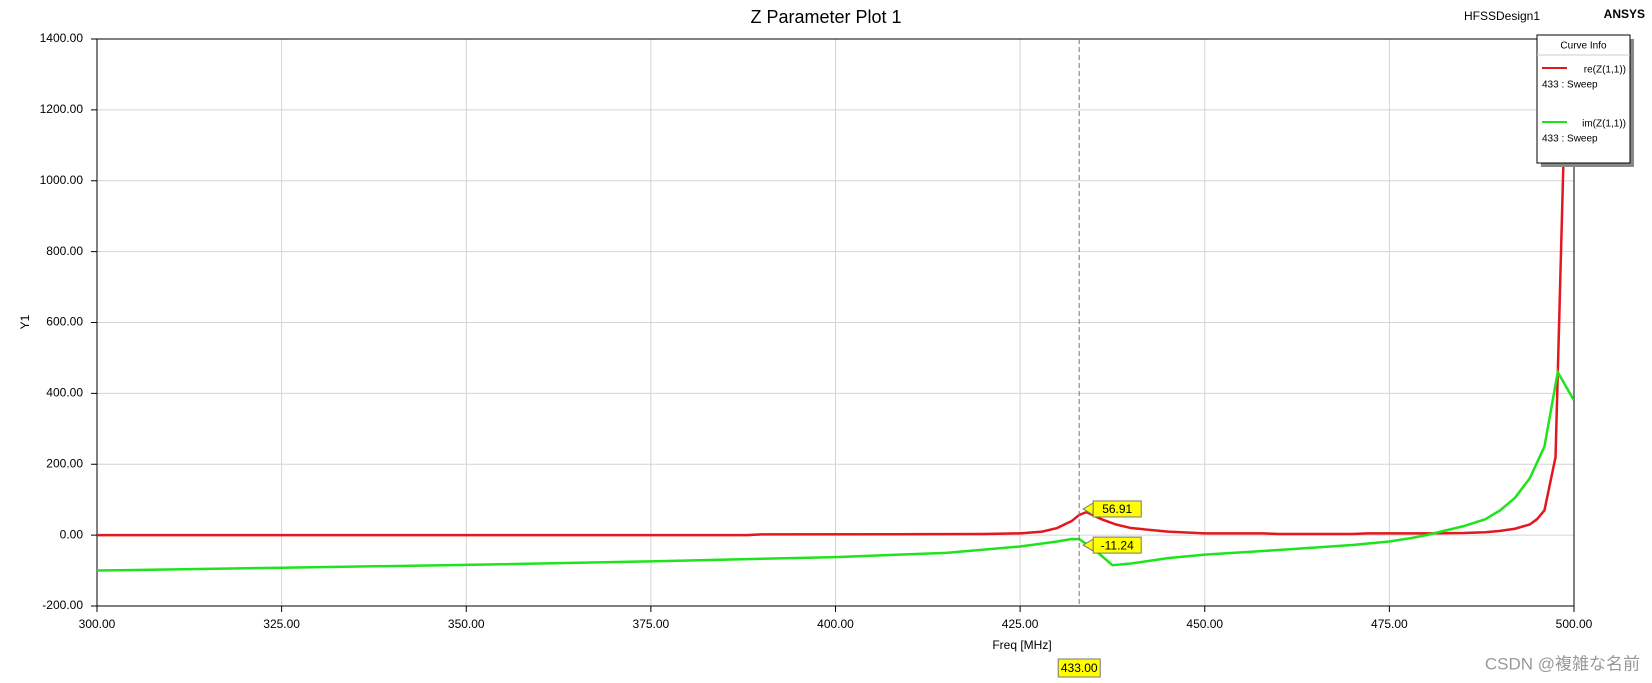 The height and width of the screenshot is (683, 1652). Describe the element at coordinates (1583, 46) in the screenshot. I see `legend-title: Curve Info` at that location.